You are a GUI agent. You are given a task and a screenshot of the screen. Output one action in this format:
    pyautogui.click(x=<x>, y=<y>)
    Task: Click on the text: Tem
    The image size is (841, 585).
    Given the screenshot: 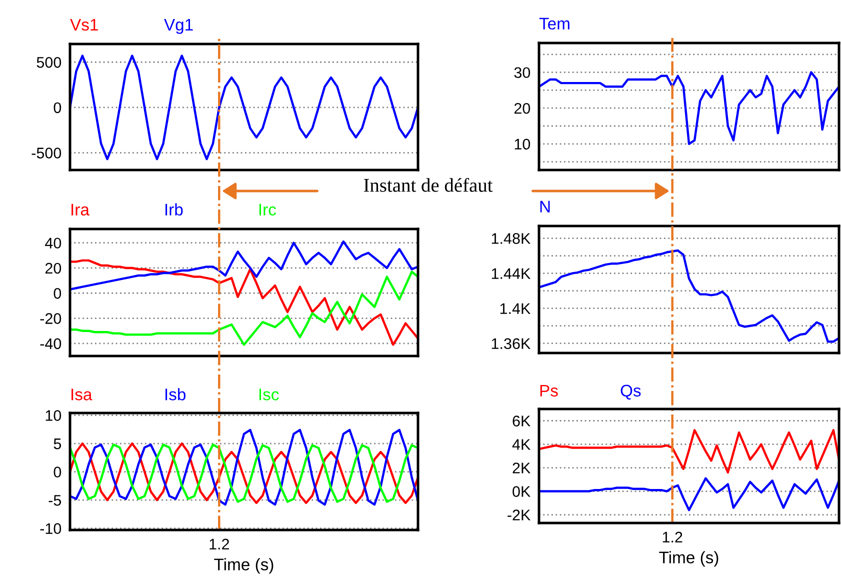 What is the action you would take?
    pyautogui.click(x=554, y=24)
    